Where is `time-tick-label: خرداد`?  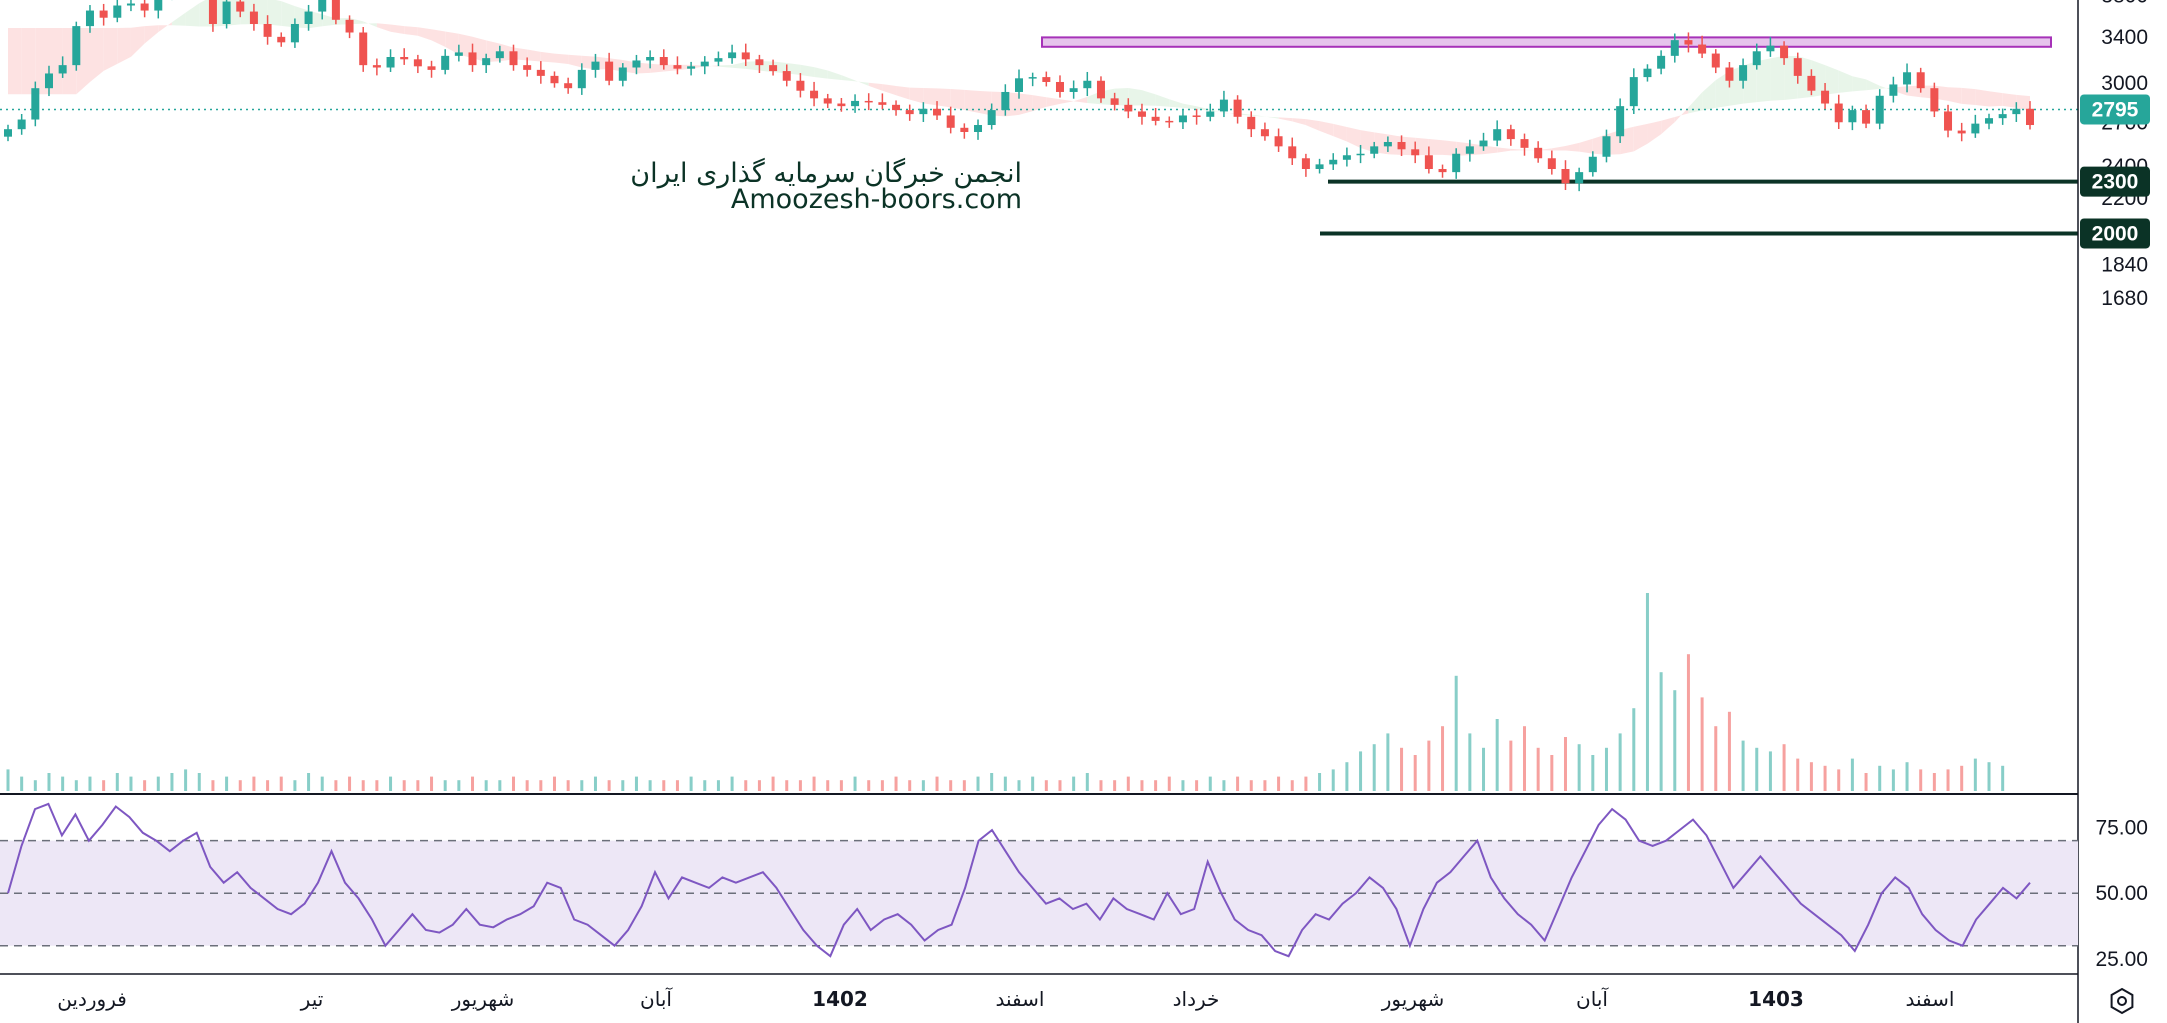 time-tick-label: خرداد is located at coordinates (1196, 999).